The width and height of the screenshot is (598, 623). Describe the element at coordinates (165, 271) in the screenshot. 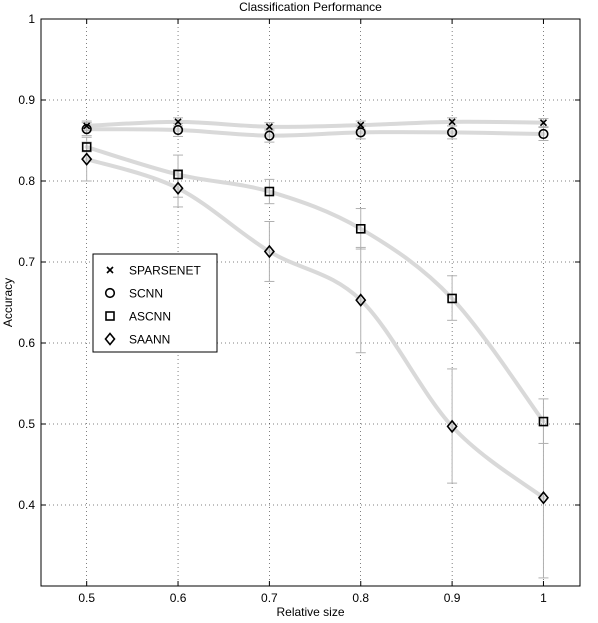

I see `legend-label-sparsenet: SPARSENET` at that location.